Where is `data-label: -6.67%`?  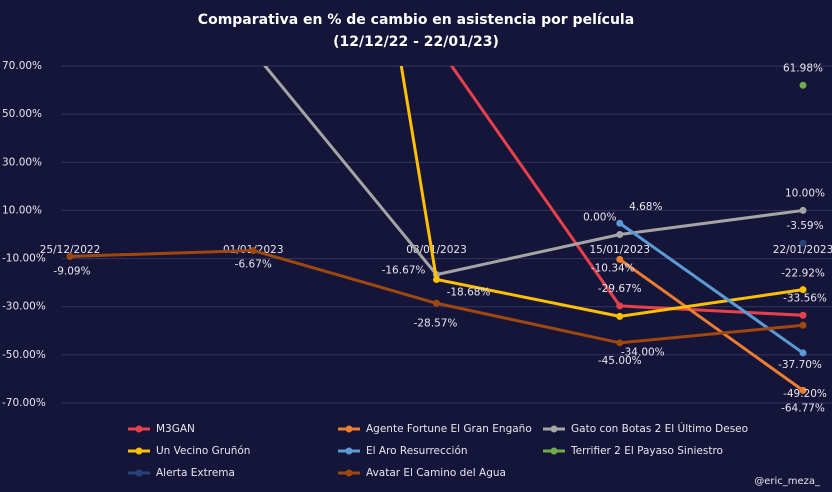 data-label: -6.67% is located at coordinates (253, 265).